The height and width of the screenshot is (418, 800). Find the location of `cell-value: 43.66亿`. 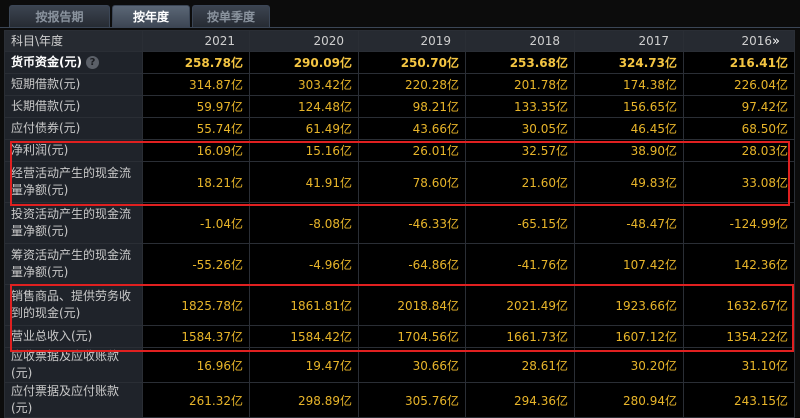

cell-value: 43.66亿 is located at coordinates (412, 128).